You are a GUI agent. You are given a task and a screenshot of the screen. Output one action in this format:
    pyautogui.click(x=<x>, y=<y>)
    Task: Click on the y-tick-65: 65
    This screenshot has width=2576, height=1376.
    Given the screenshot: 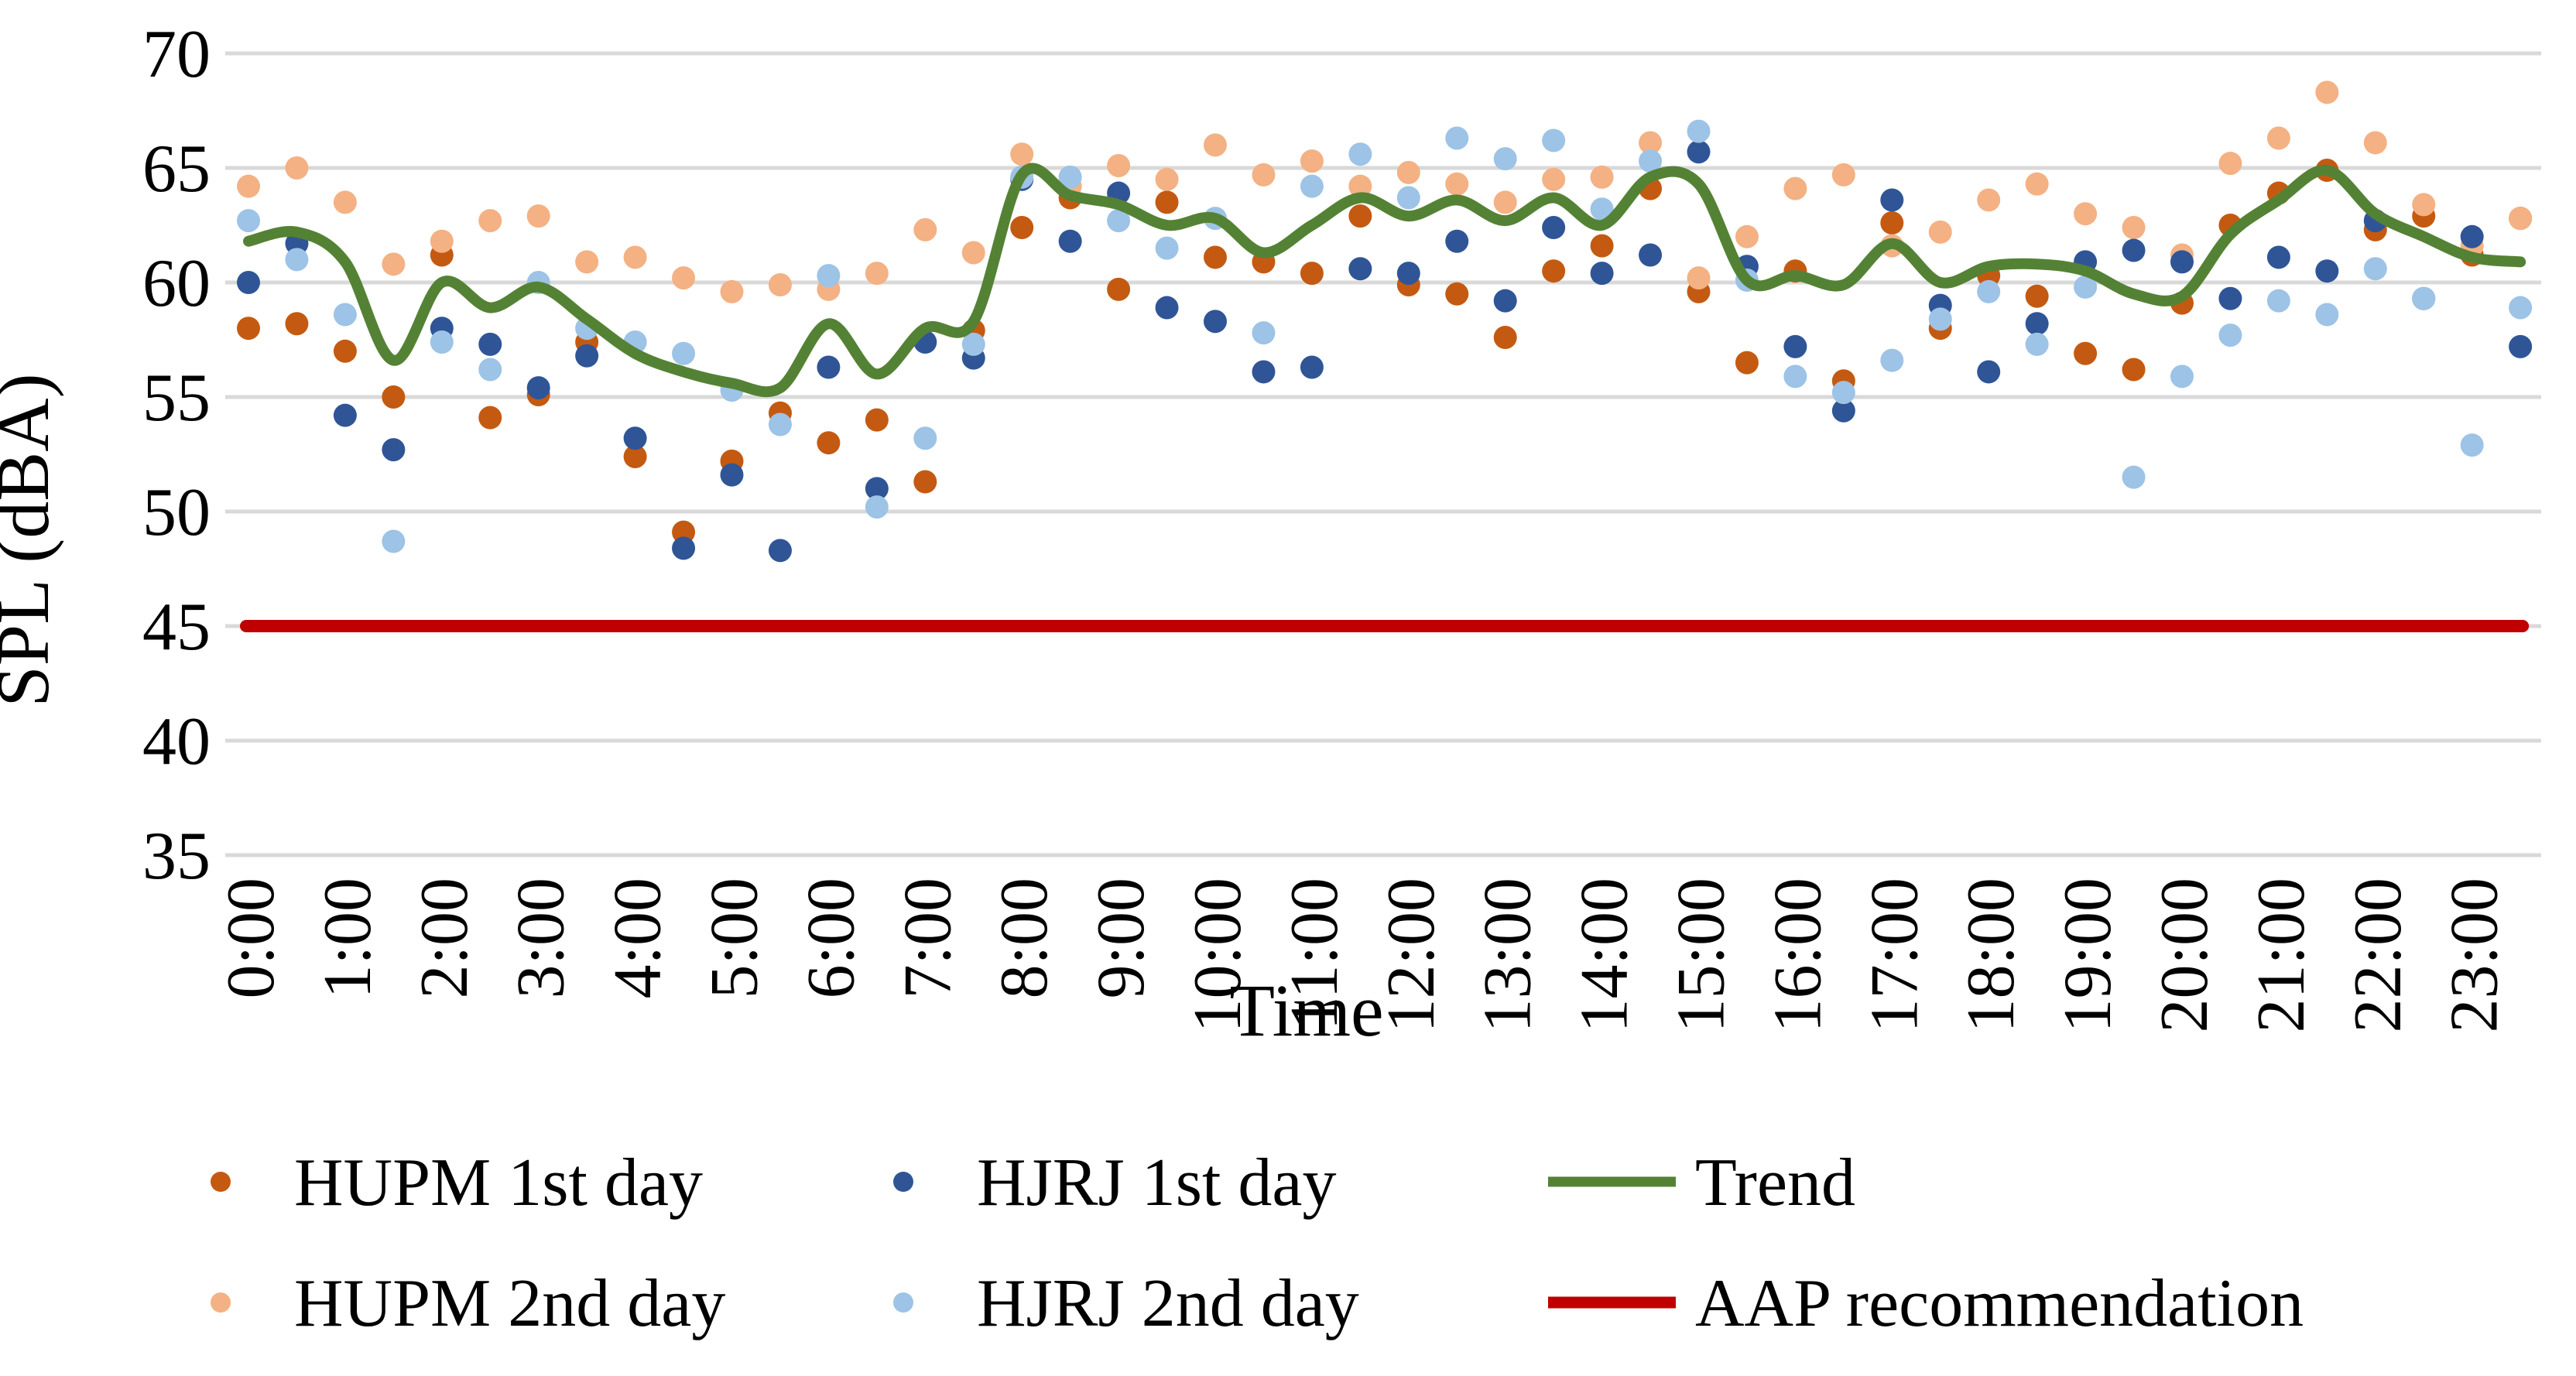 What is the action you would take?
    pyautogui.click(x=176, y=169)
    